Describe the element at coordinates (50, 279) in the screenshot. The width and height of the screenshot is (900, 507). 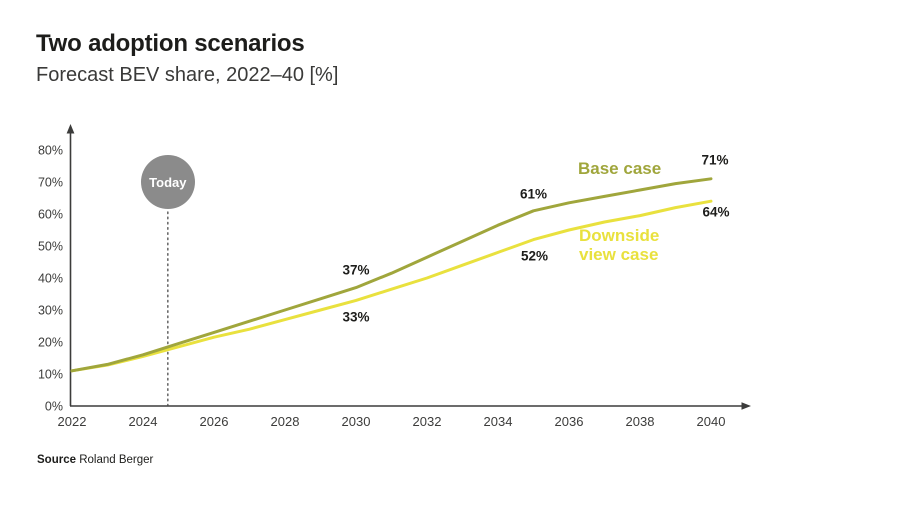
I see `y-tick-label: 40%` at that location.